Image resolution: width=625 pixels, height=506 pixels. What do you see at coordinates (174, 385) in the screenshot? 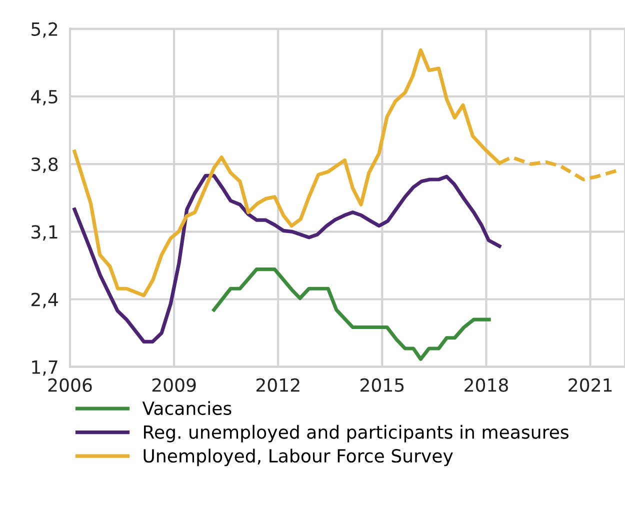
I see `x-tick-label: 2009` at bounding box center [174, 385].